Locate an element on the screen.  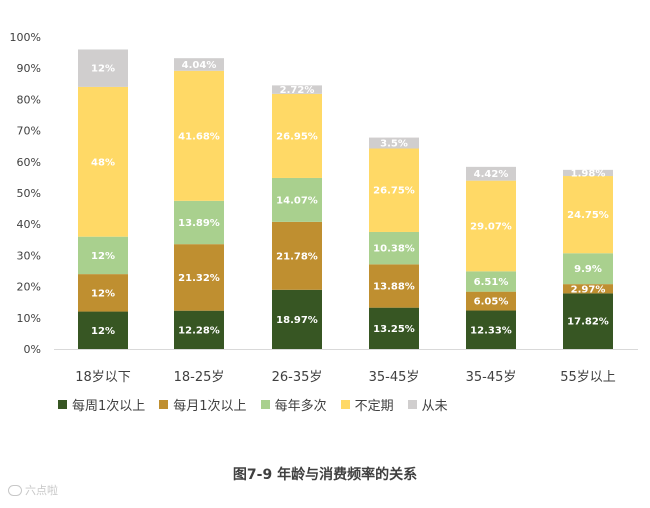
data-label: 26.95% is located at coordinates (297, 136).